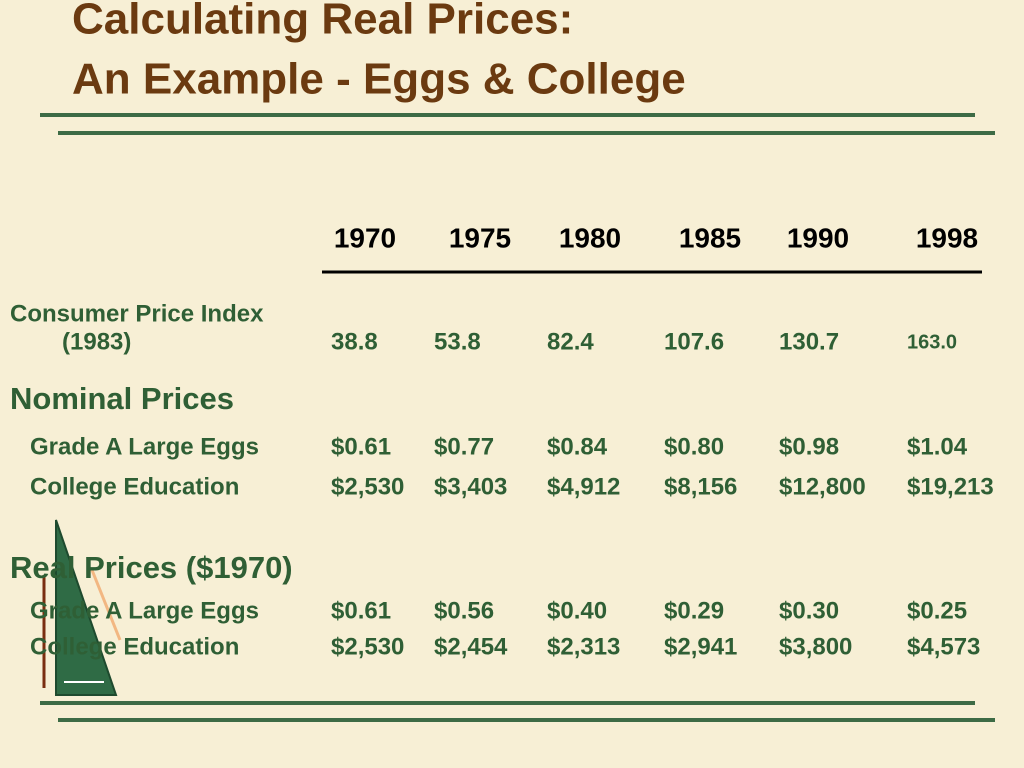  I want to click on row-label: (1983), so click(96, 341).